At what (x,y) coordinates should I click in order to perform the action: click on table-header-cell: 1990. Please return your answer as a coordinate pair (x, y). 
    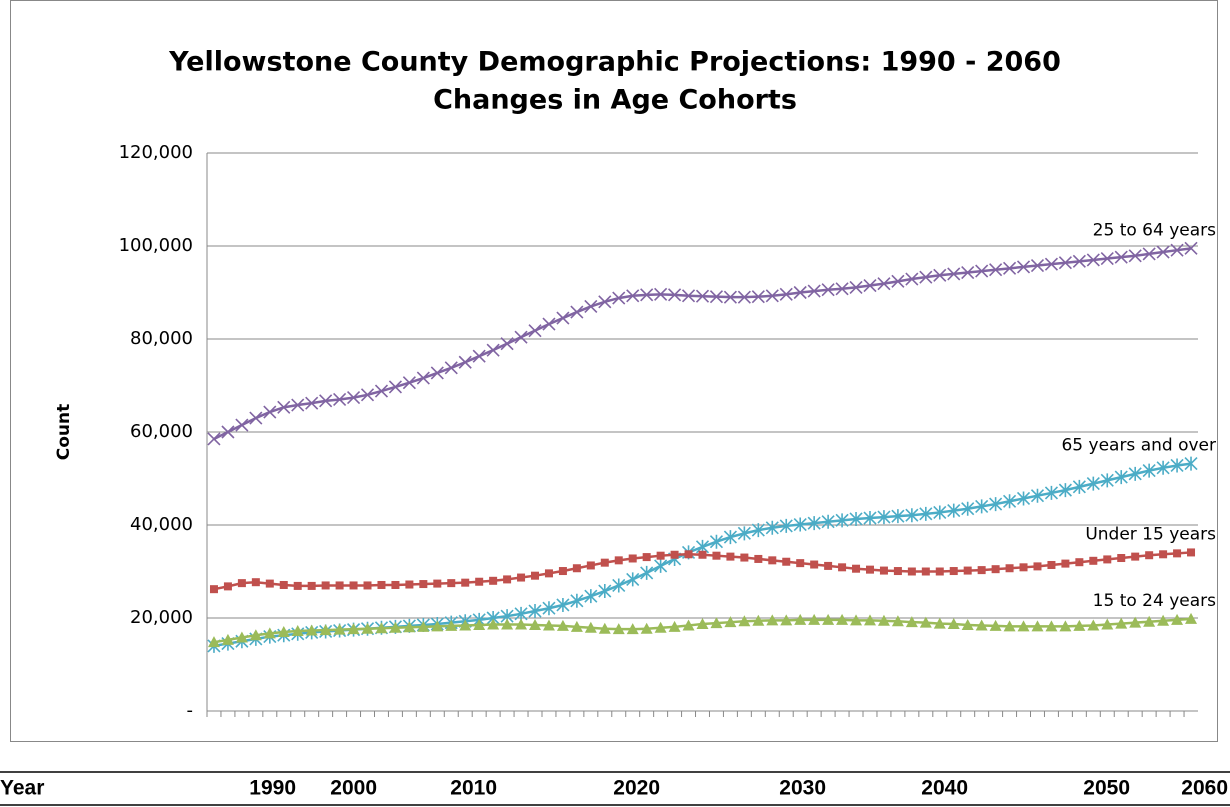
    Looking at the image, I should click on (272, 788).